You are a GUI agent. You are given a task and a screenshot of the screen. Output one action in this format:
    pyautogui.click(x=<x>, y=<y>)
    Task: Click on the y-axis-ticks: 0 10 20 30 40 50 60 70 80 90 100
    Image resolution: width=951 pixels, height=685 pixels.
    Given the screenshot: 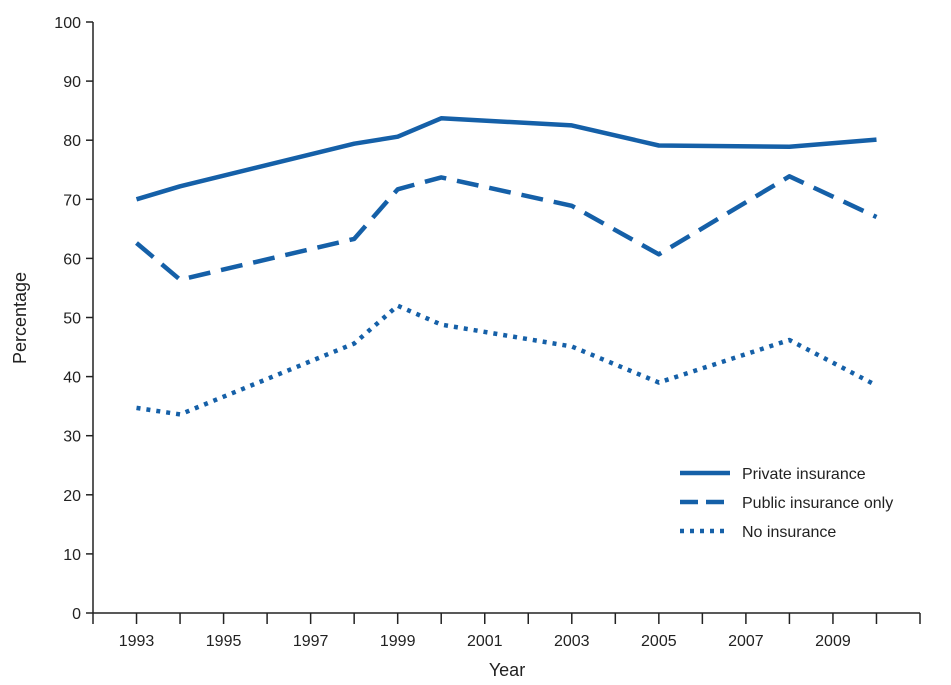 What is the action you would take?
    pyautogui.click(x=73, y=319)
    